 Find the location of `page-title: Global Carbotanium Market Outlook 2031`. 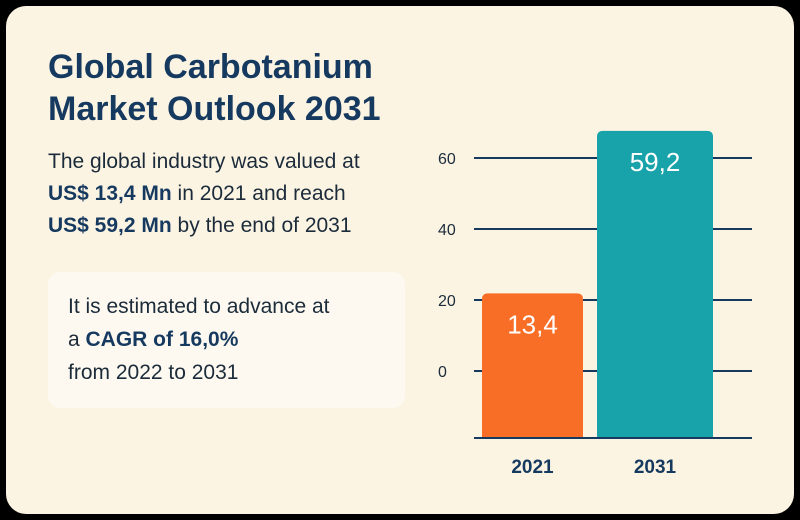

page-title: Global Carbotanium Market Outlook 2031 is located at coordinates (243, 88).